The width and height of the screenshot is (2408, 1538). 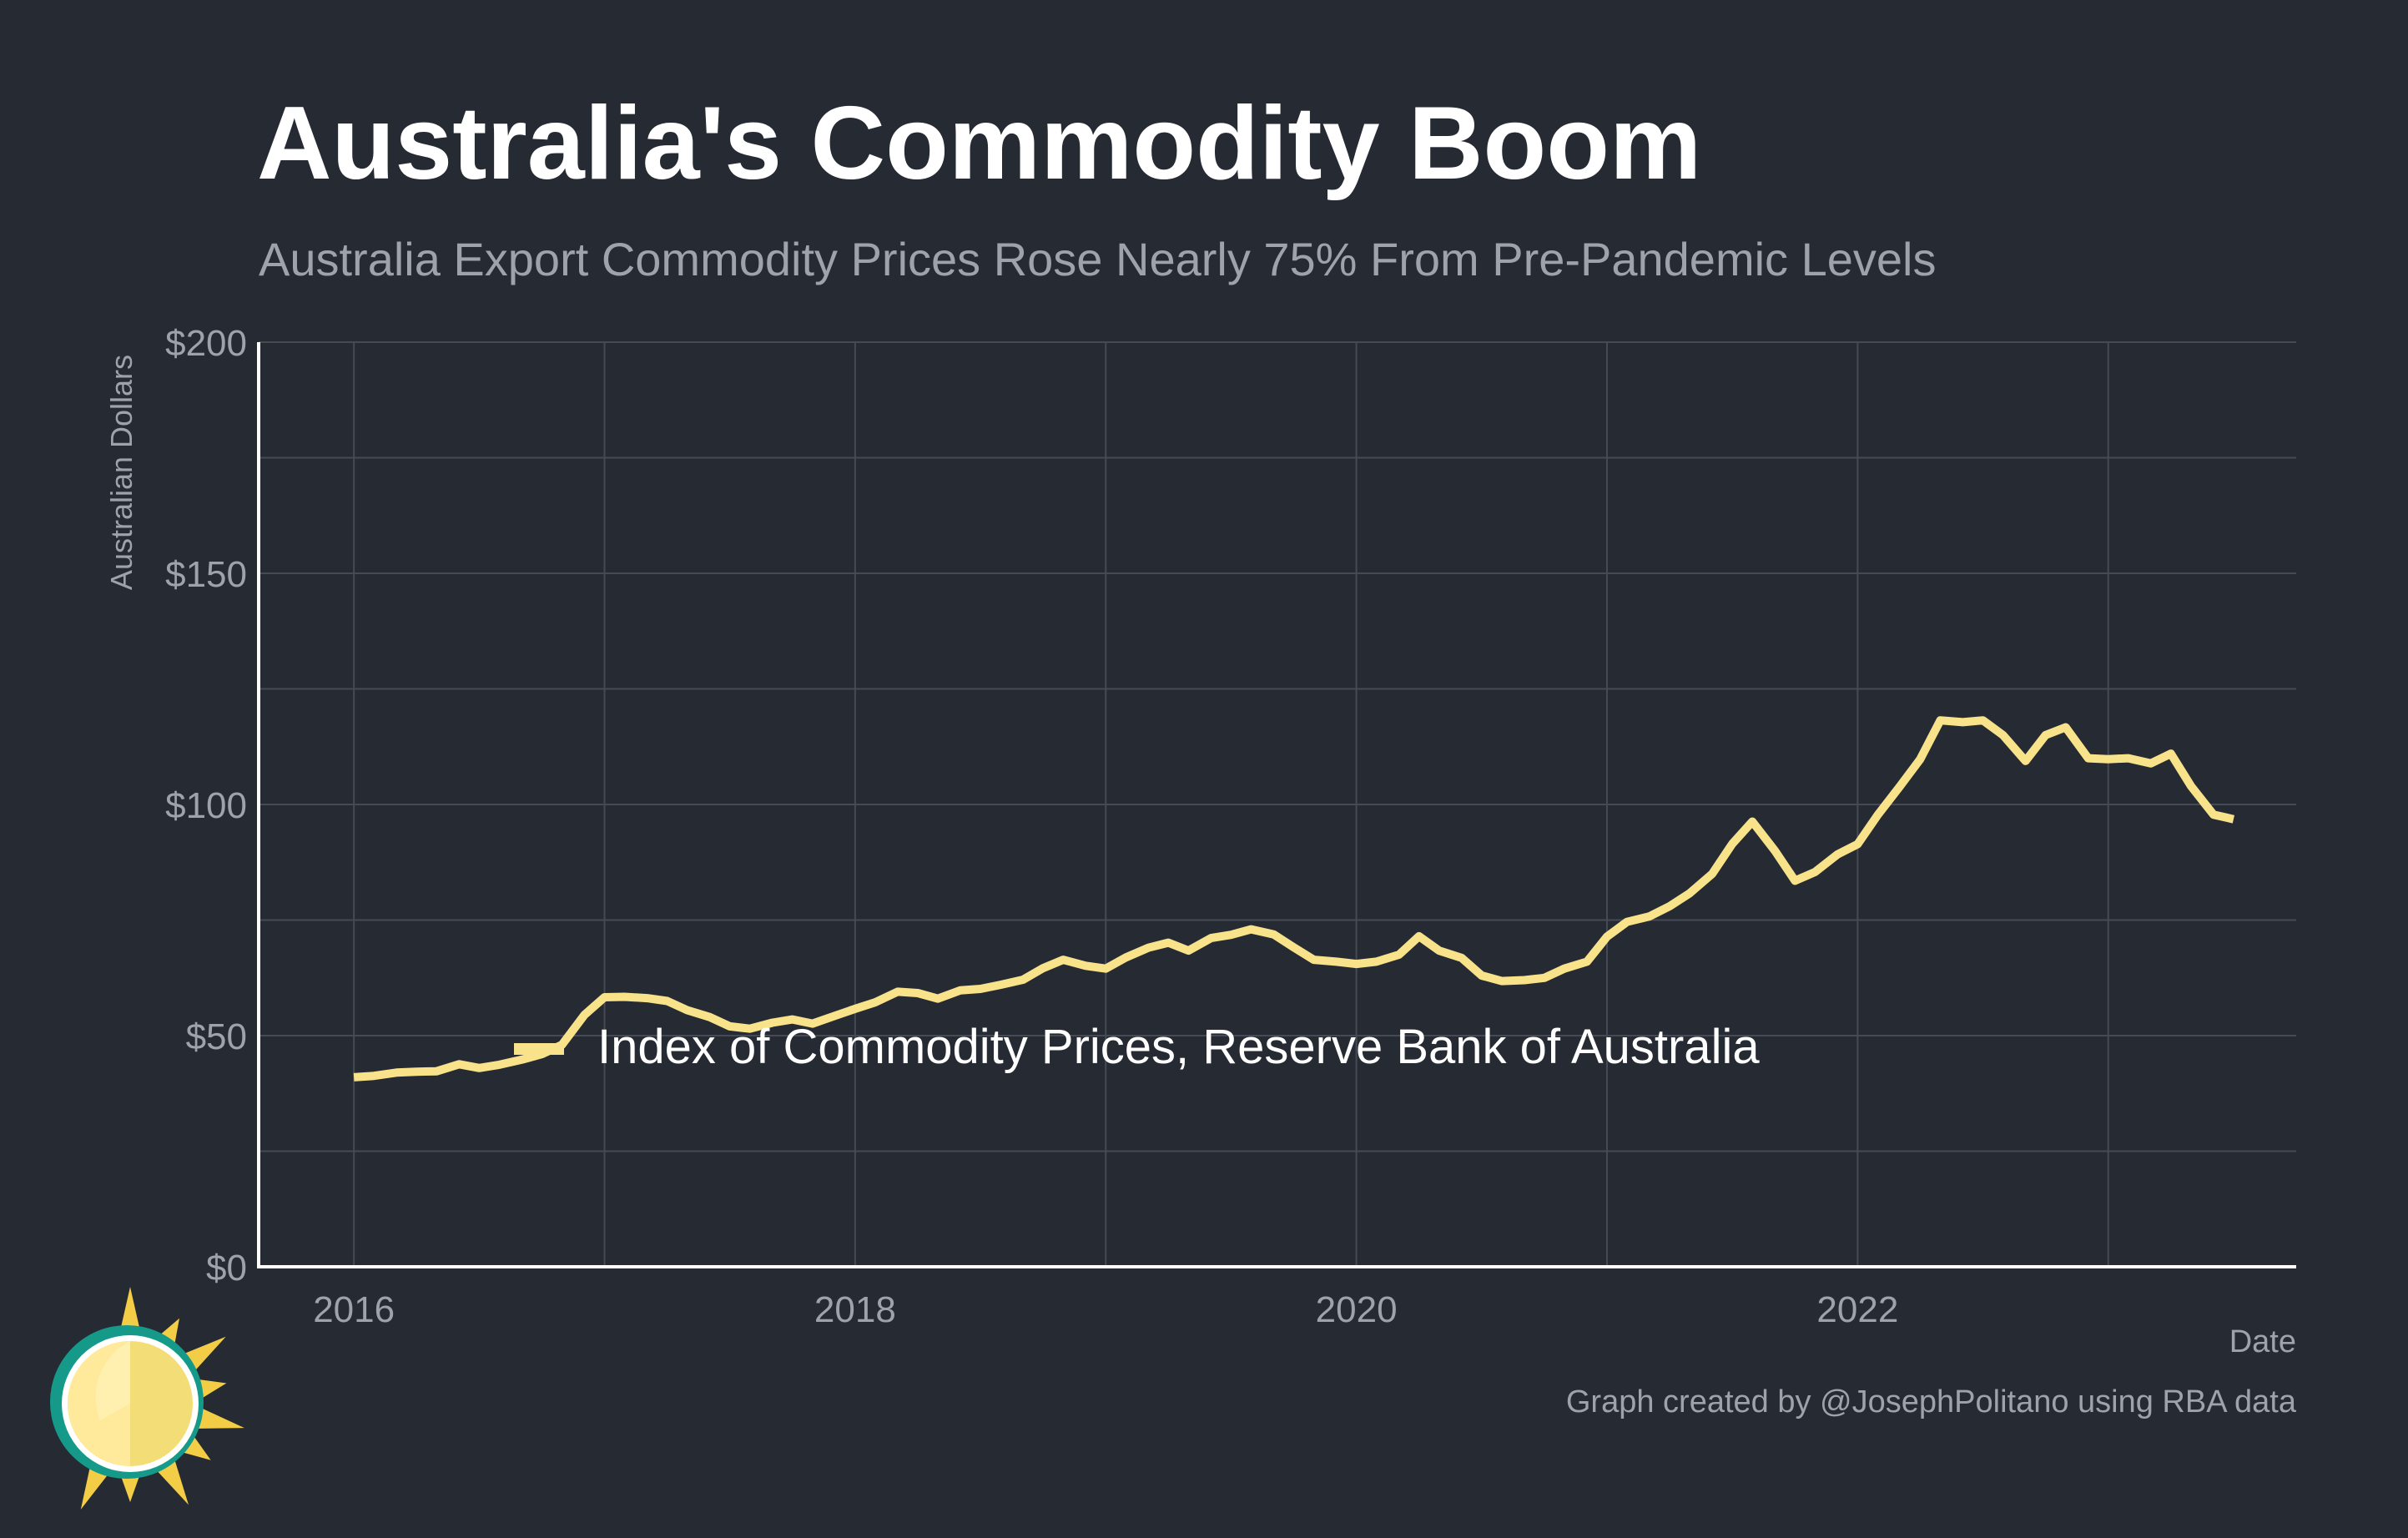 I want to click on y-tick-label: $0, so click(x=226, y=1268).